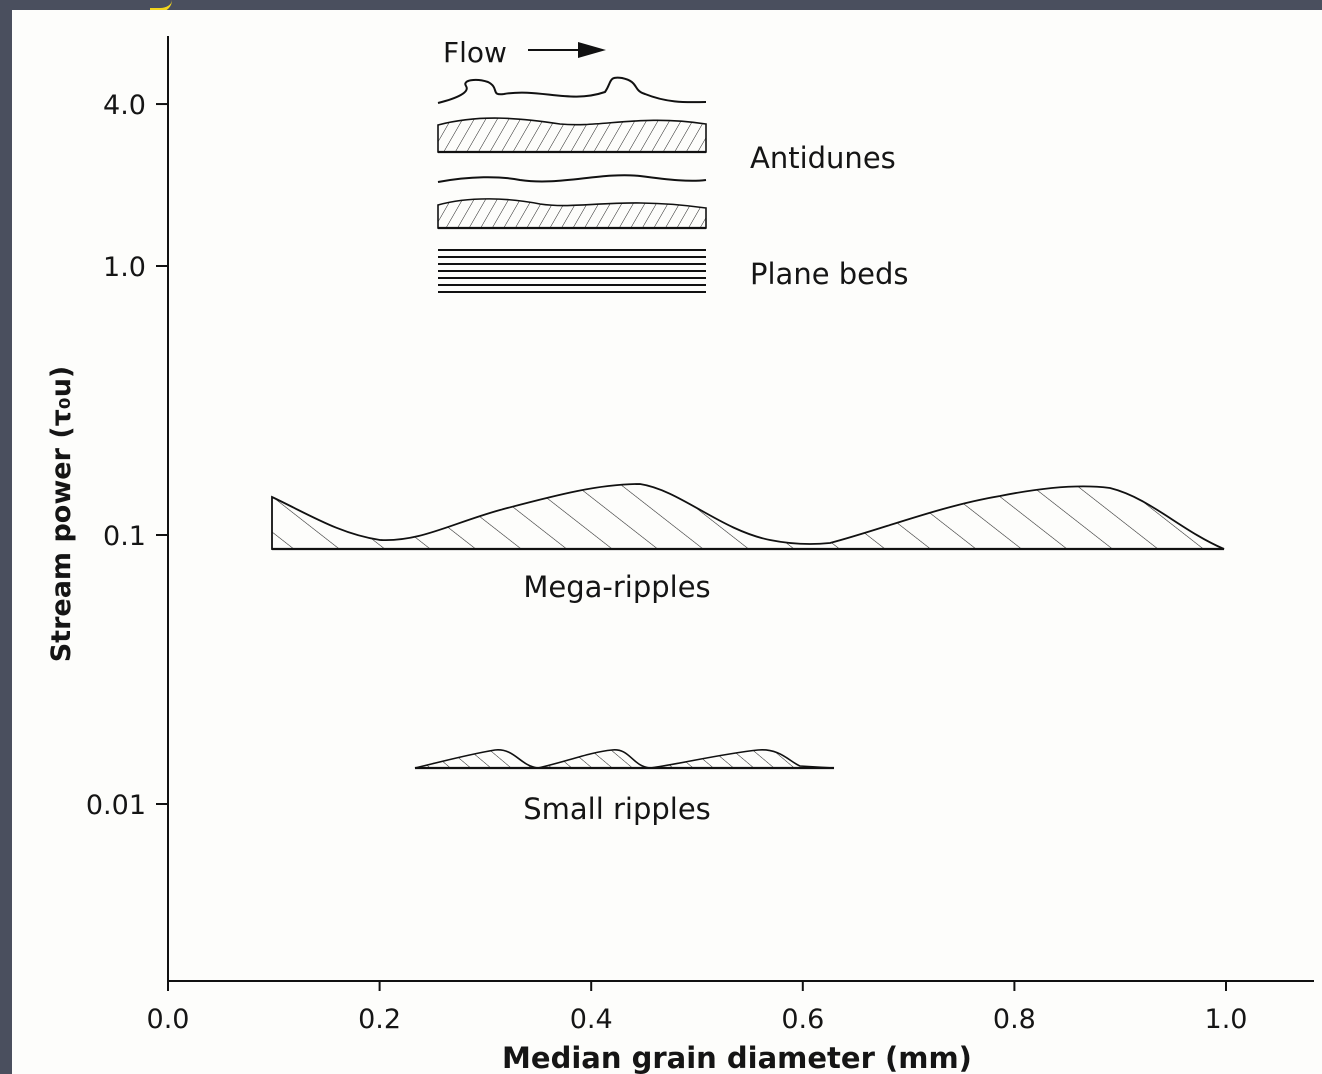 The image size is (1322, 1074). Describe the element at coordinates (829, 274) in the screenshot. I see `plane-beds-label: Plane beds` at that location.